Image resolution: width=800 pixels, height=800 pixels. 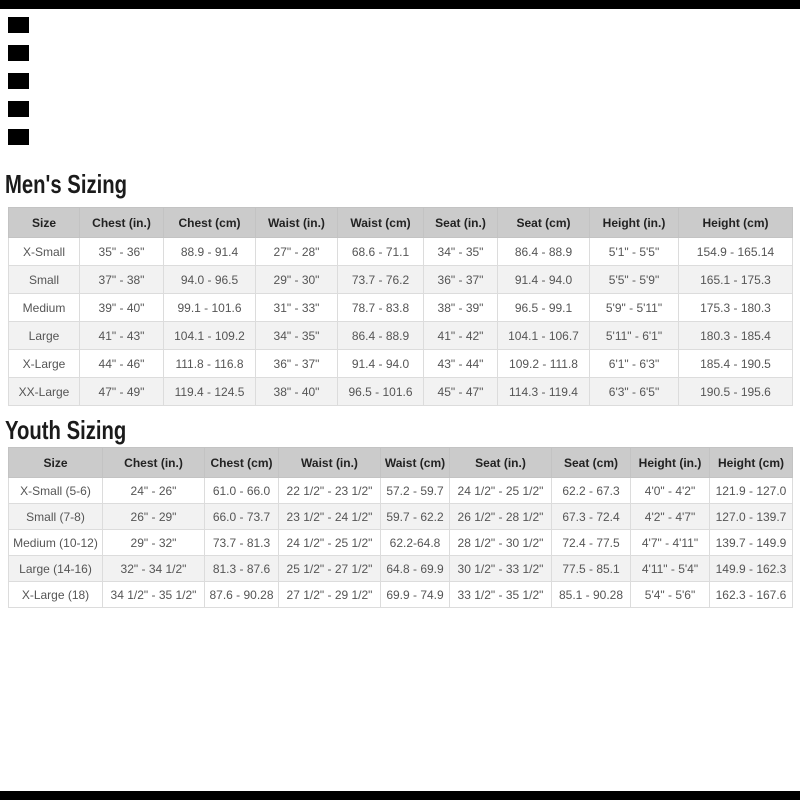 What do you see at coordinates (209, 251) in the screenshot?
I see `measurement-cell: 88.9 - 91.4` at bounding box center [209, 251].